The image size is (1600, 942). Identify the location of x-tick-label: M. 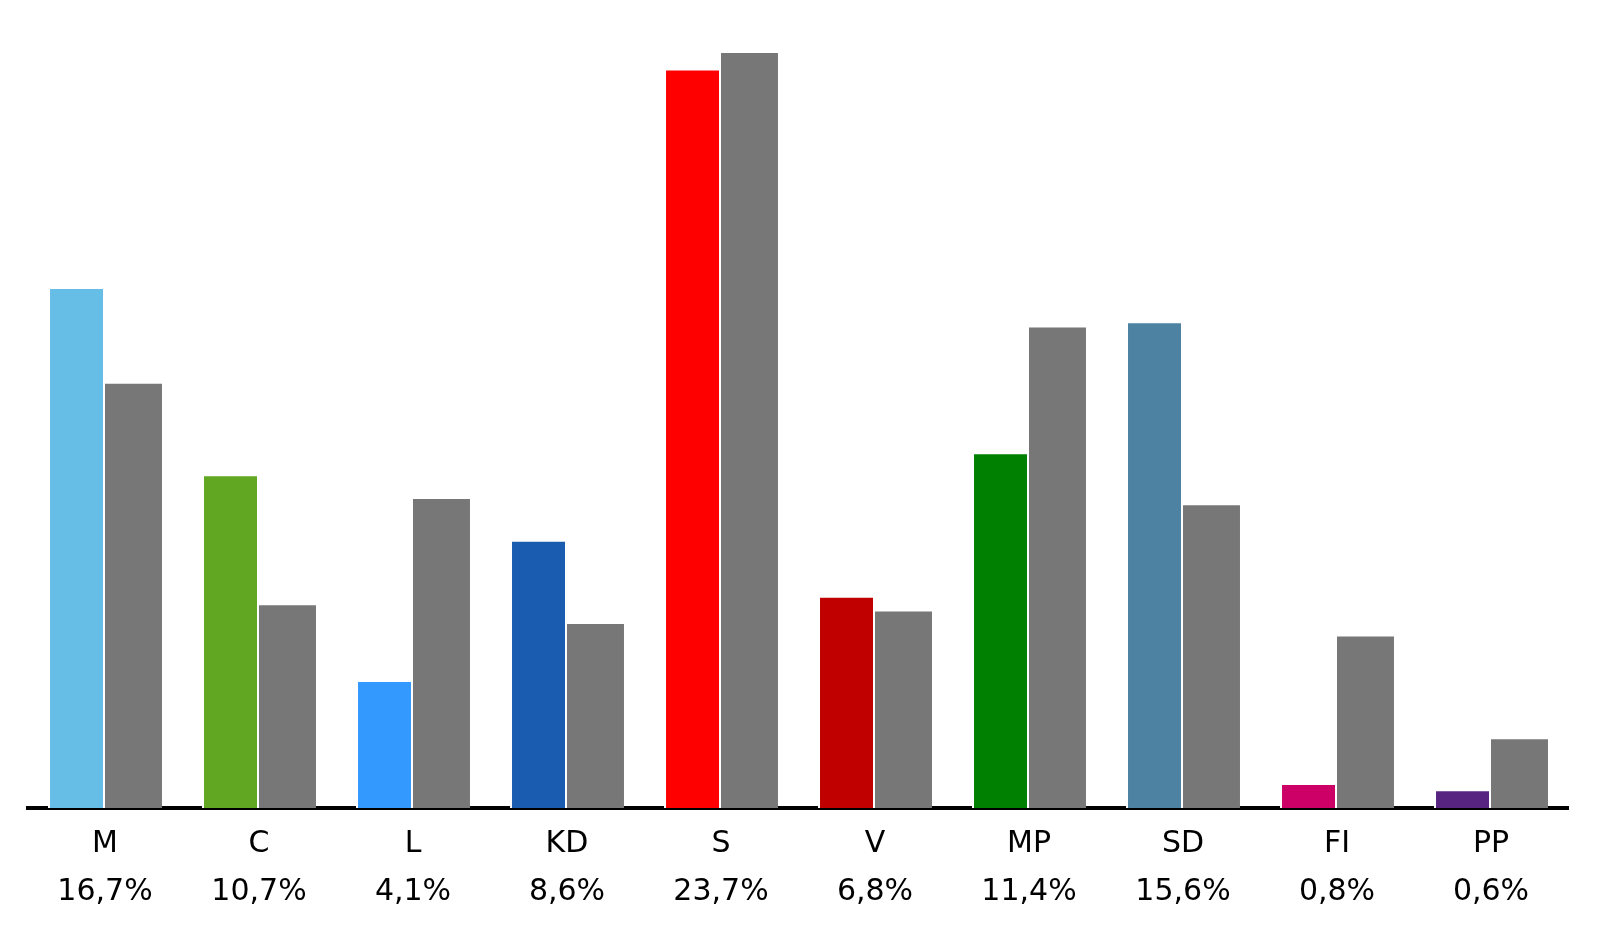
(105, 841).